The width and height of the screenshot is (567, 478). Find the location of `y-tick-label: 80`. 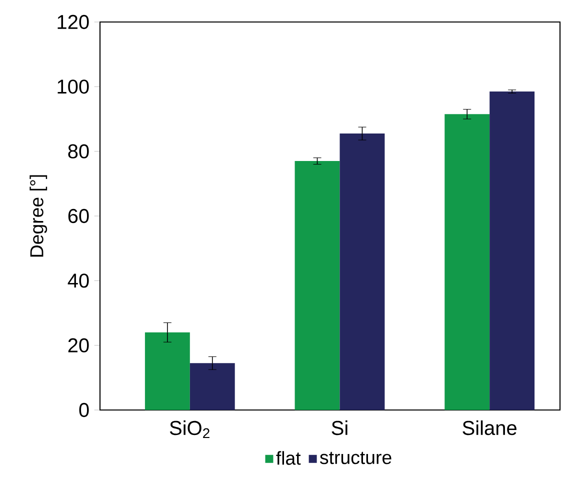

y-tick-label: 80 is located at coordinates (78, 151).